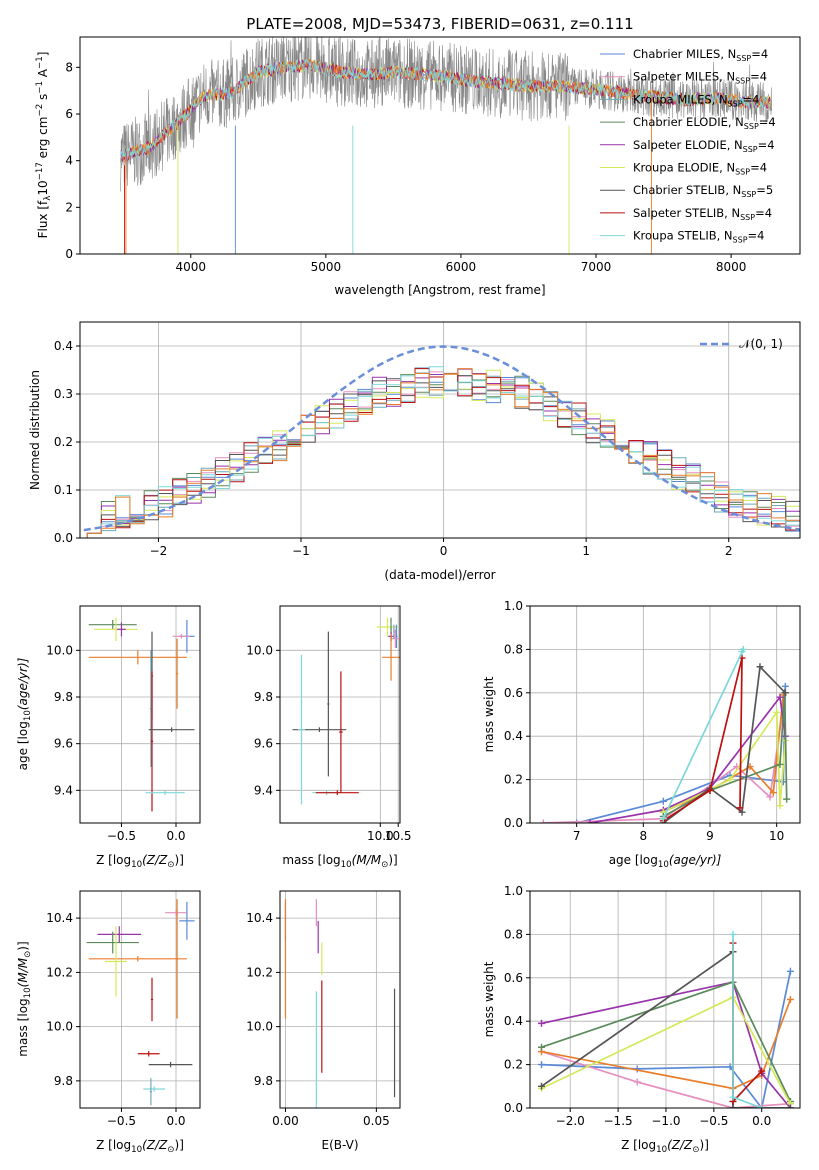  What do you see at coordinates (513, 649) in the screenshot?
I see `y-tick-label: 0.8` at bounding box center [513, 649].